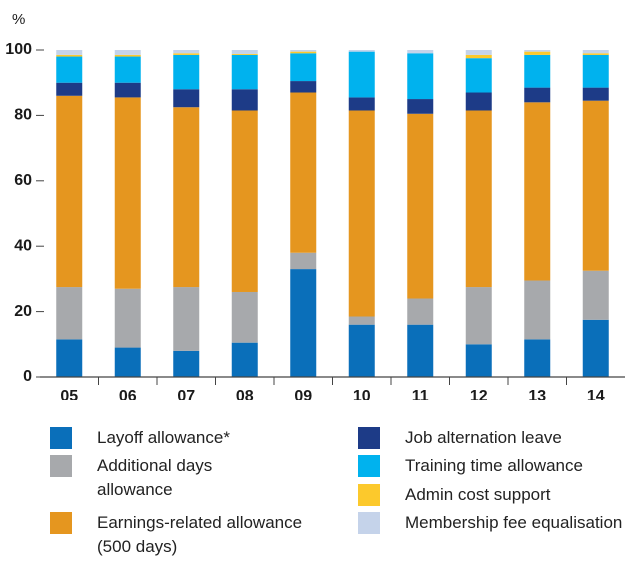 The image size is (630, 561). I want to click on legend-label: Additional days allowance, so click(155, 477).